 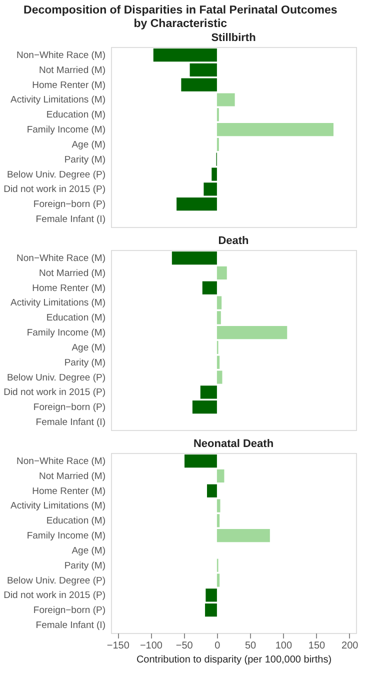 What do you see at coordinates (350, 646) in the screenshot?
I see `x-tick-label: 200` at bounding box center [350, 646].